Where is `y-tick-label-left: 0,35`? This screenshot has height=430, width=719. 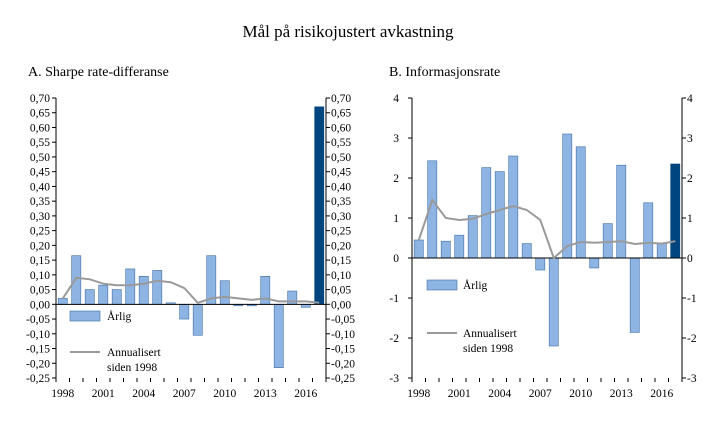 y-tick-label-left: 0,35 is located at coordinates (40, 202).